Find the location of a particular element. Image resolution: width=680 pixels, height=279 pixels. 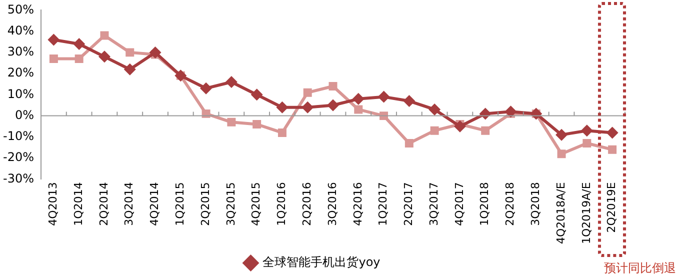

x-tick-label: 2Q2015 is located at coordinates (205, 204).